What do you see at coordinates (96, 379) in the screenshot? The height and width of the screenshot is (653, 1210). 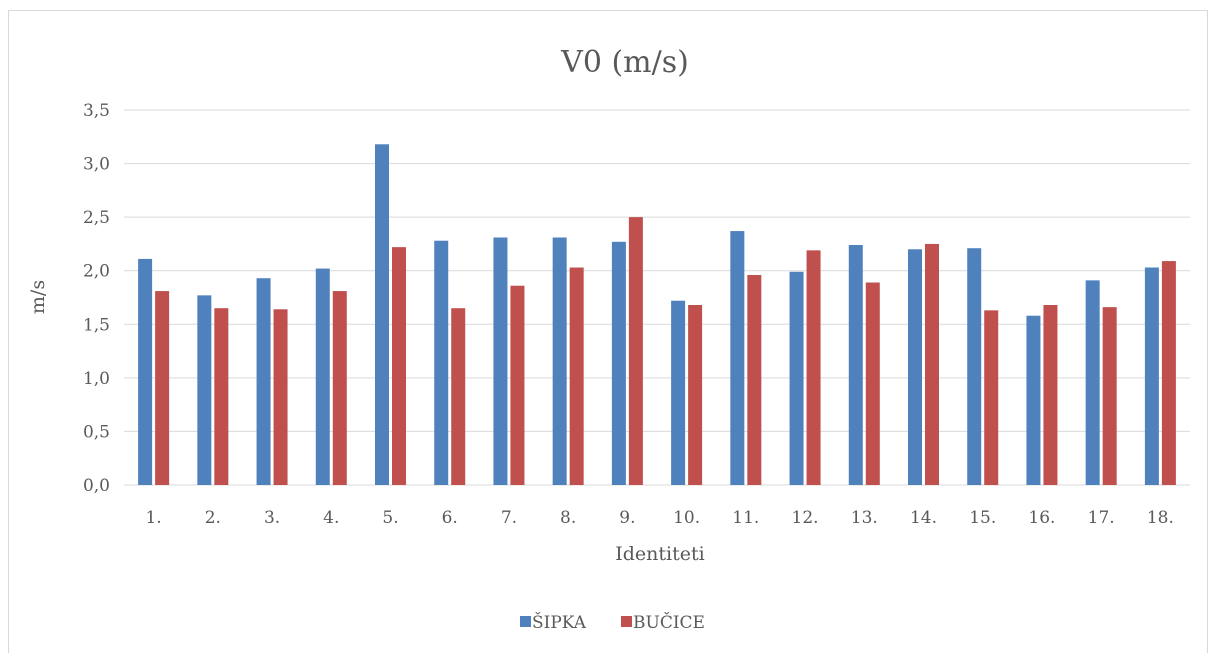 I see `y-tick-label: 1,0` at bounding box center [96, 379].